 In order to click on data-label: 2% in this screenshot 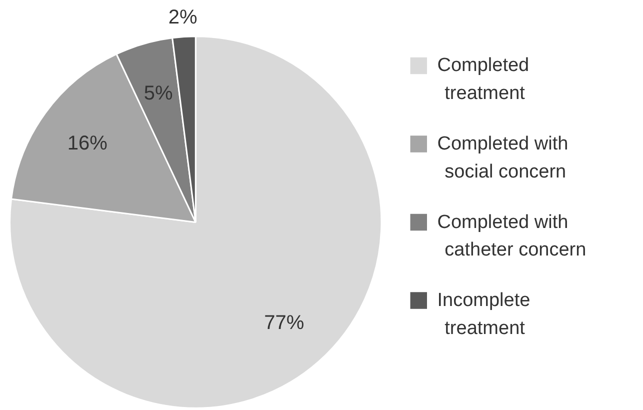, I will do `click(183, 17)`.